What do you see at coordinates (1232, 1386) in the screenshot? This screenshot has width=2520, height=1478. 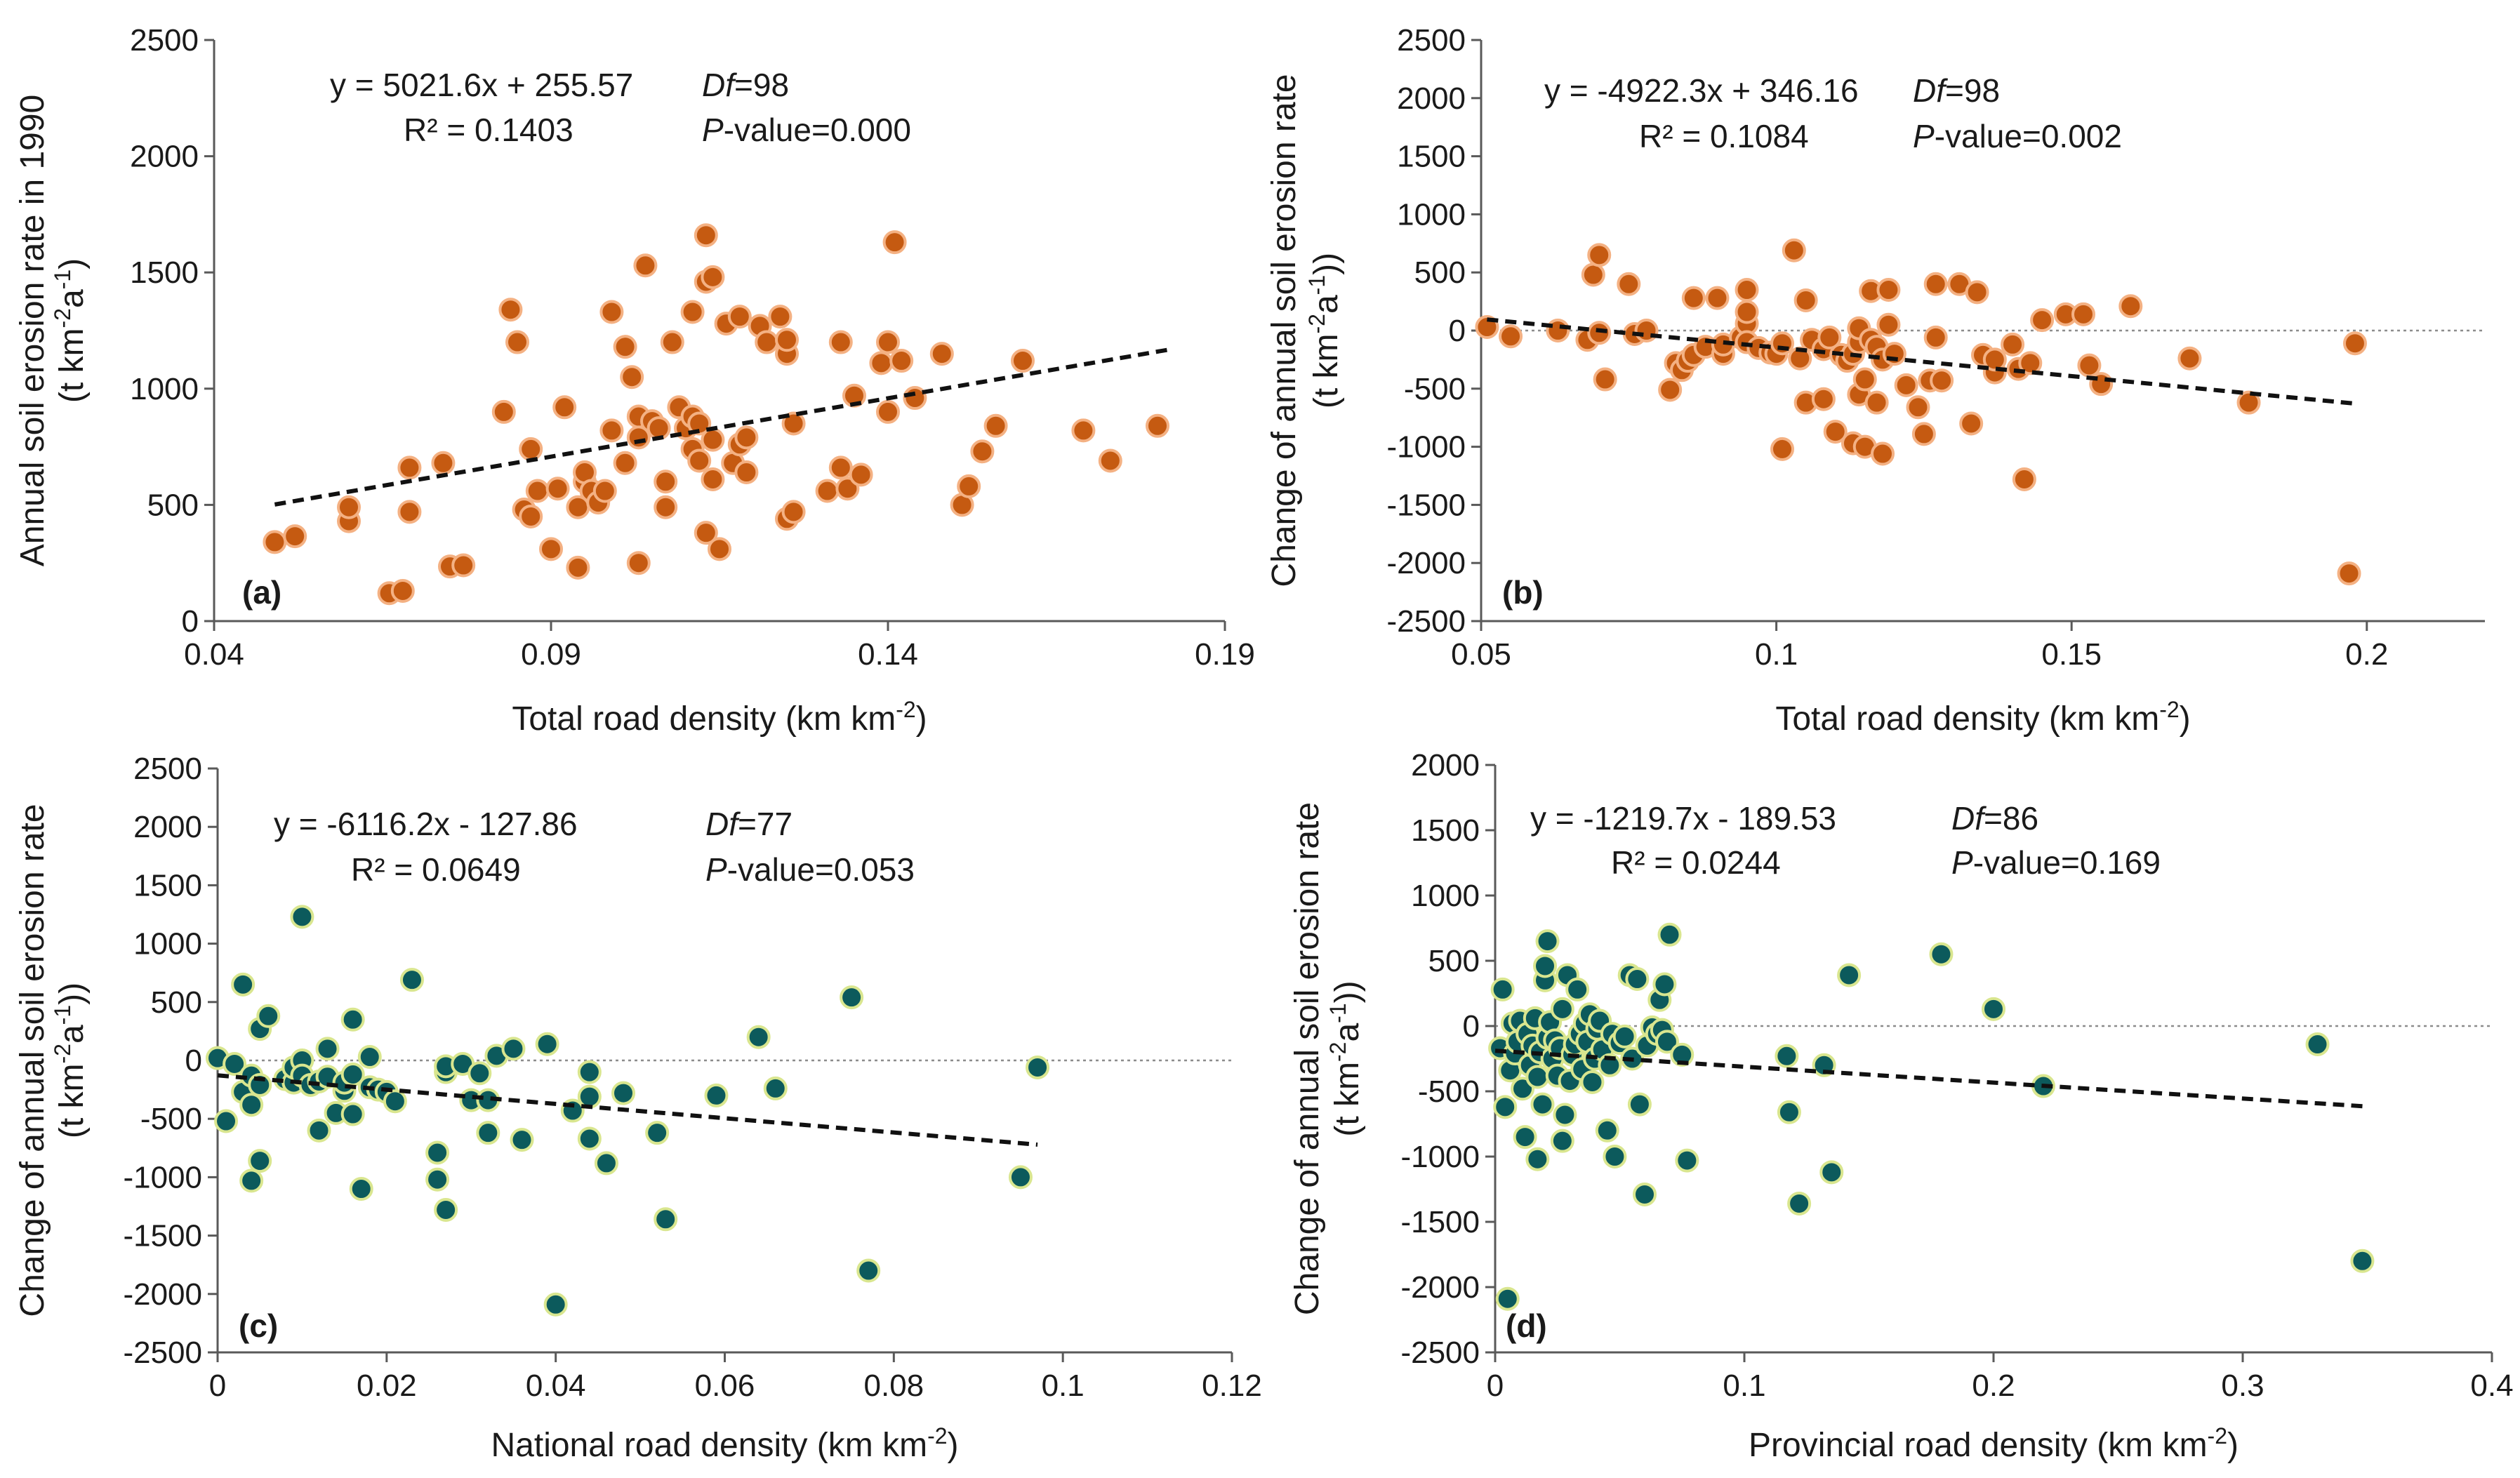 I see `x-tick-label: 0.12` at bounding box center [1232, 1386].